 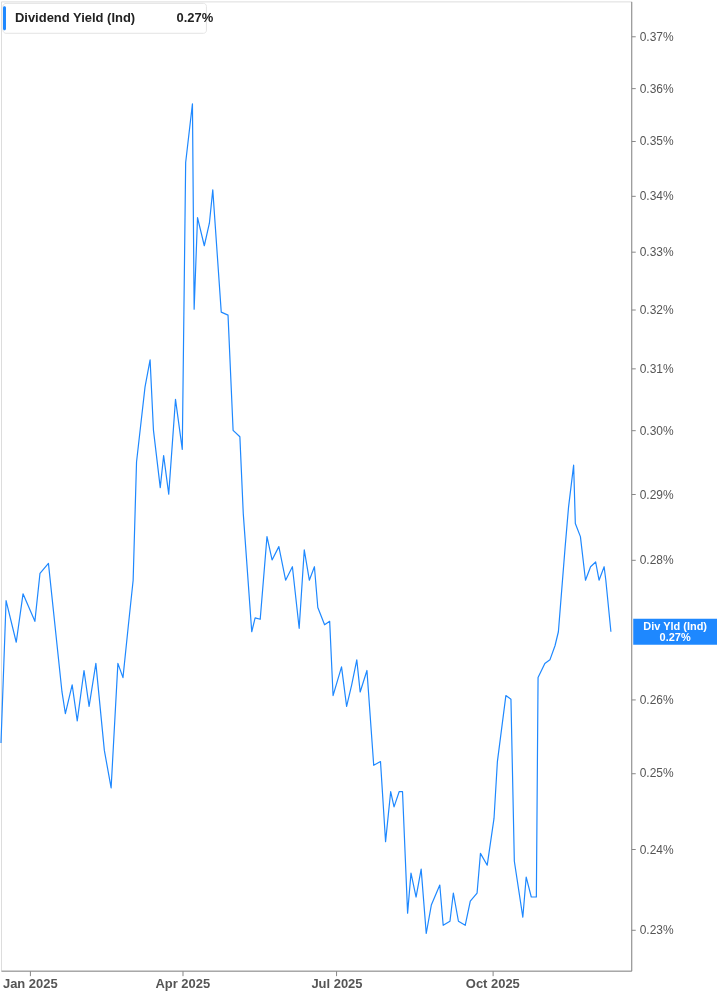 I want to click on y-tick-label: 0.23%, so click(x=656, y=929).